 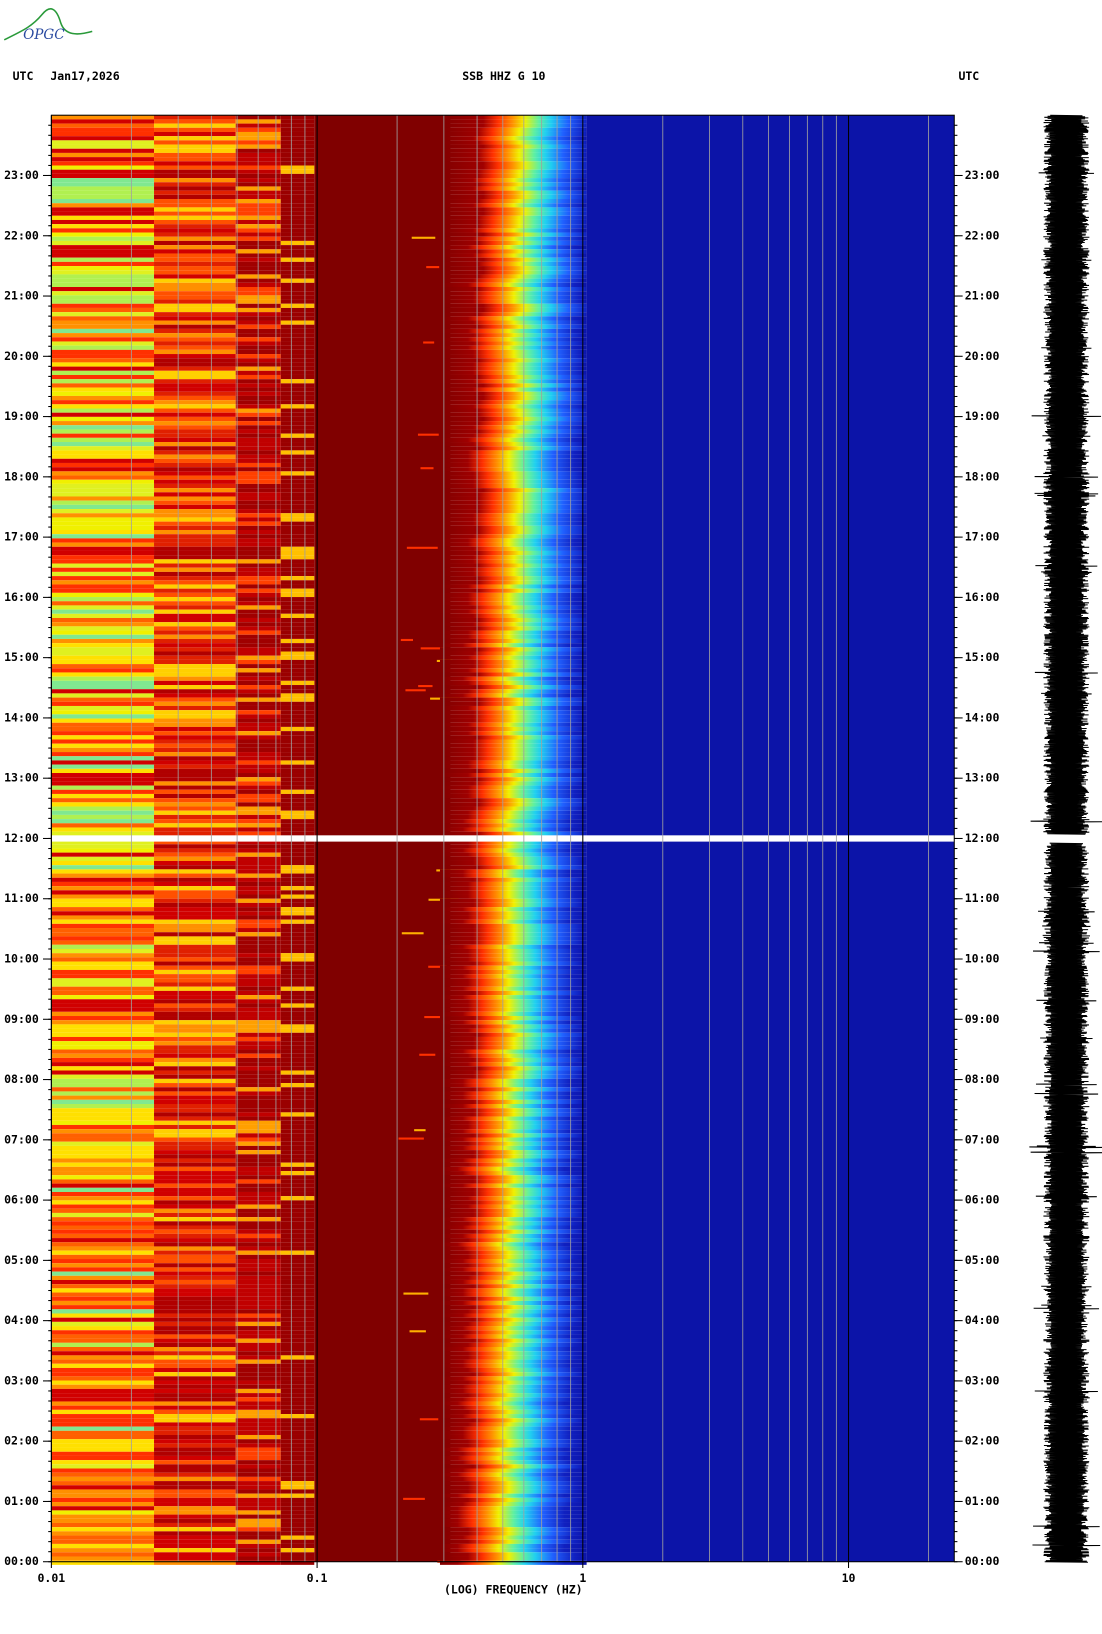 I want to click on y-tick-label-right: 05:00, so click(x=982, y=1260).